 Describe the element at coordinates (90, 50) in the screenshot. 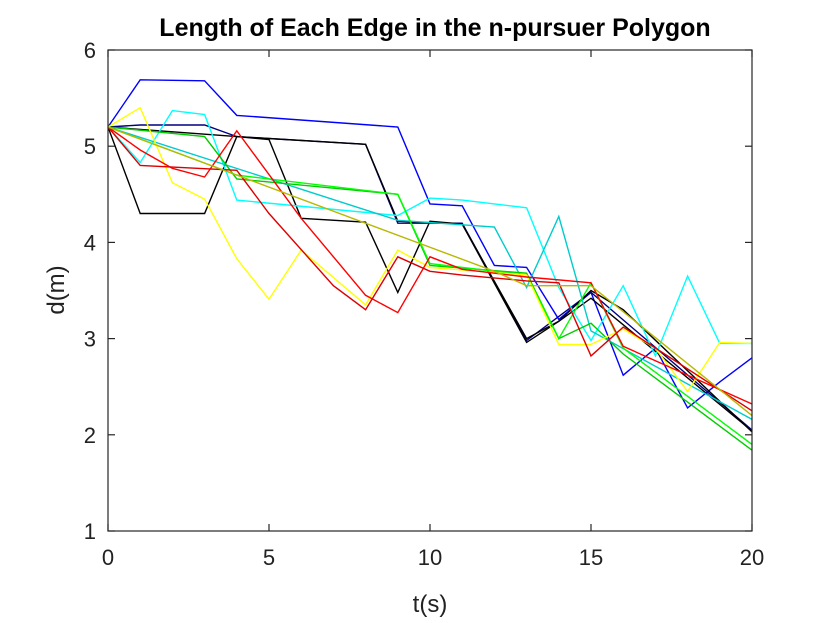

I see `y-tick-label: 6` at that location.